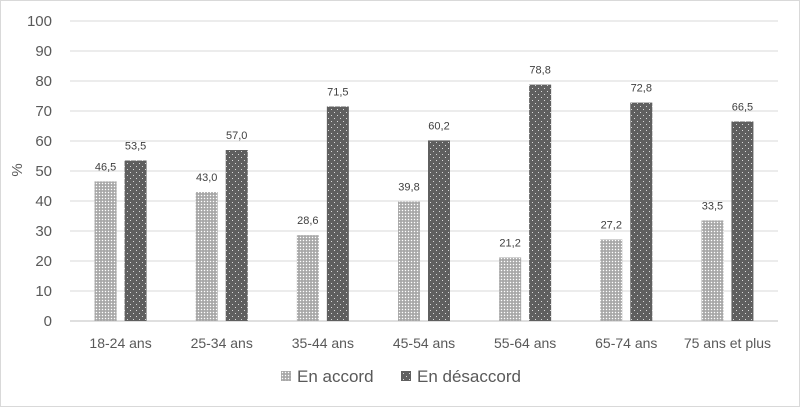  What do you see at coordinates (525, 343) in the screenshot?
I see `x-tick-label: 55-64 ans` at bounding box center [525, 343].